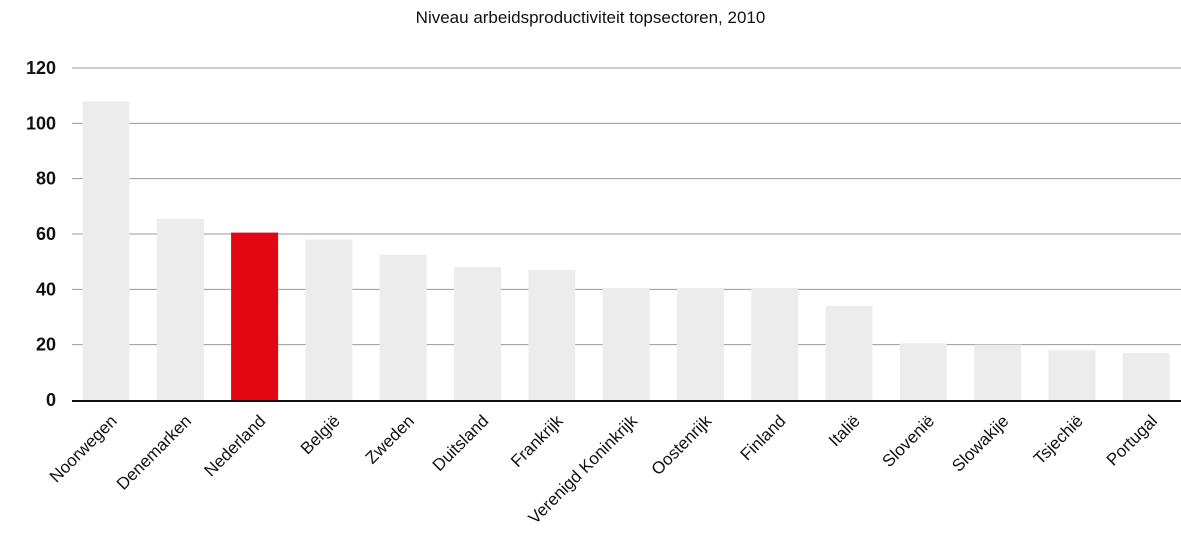 This screenshot has width=1181, height=557. Describe the element at coordinates (682, 445) in the screenshot. I see `x-tick-label: Oostenrijk` at that location.